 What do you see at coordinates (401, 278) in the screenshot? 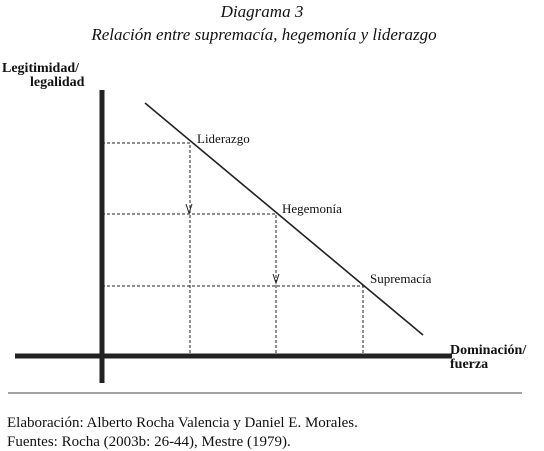
I see `node-label: Supremacía` at bounding box center [401, 278].